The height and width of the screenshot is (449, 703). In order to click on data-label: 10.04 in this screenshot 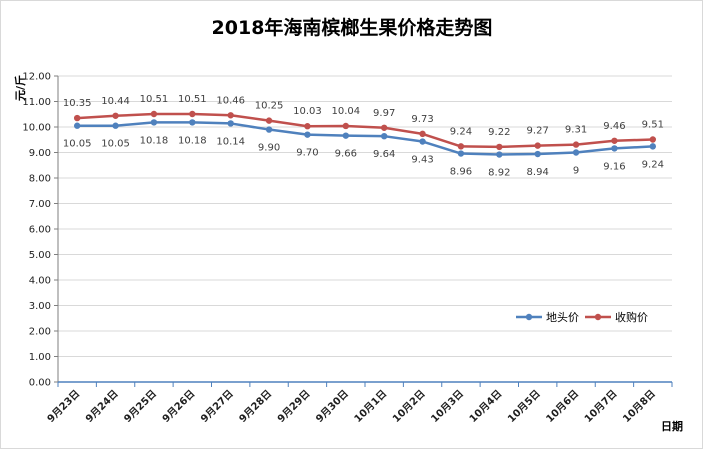, I will do `click(345, 111)`.